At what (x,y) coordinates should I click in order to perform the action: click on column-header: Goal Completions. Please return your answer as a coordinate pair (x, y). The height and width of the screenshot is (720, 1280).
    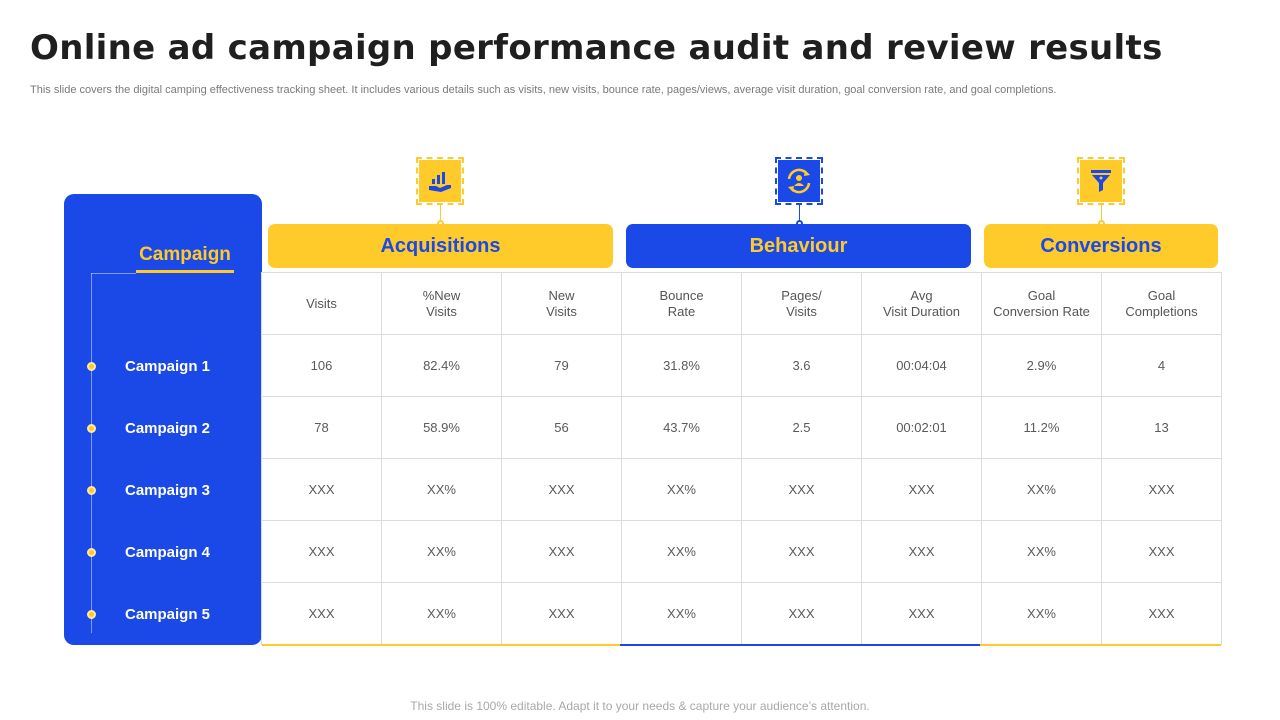
    Looking at the image, I should click on (1162, 304).